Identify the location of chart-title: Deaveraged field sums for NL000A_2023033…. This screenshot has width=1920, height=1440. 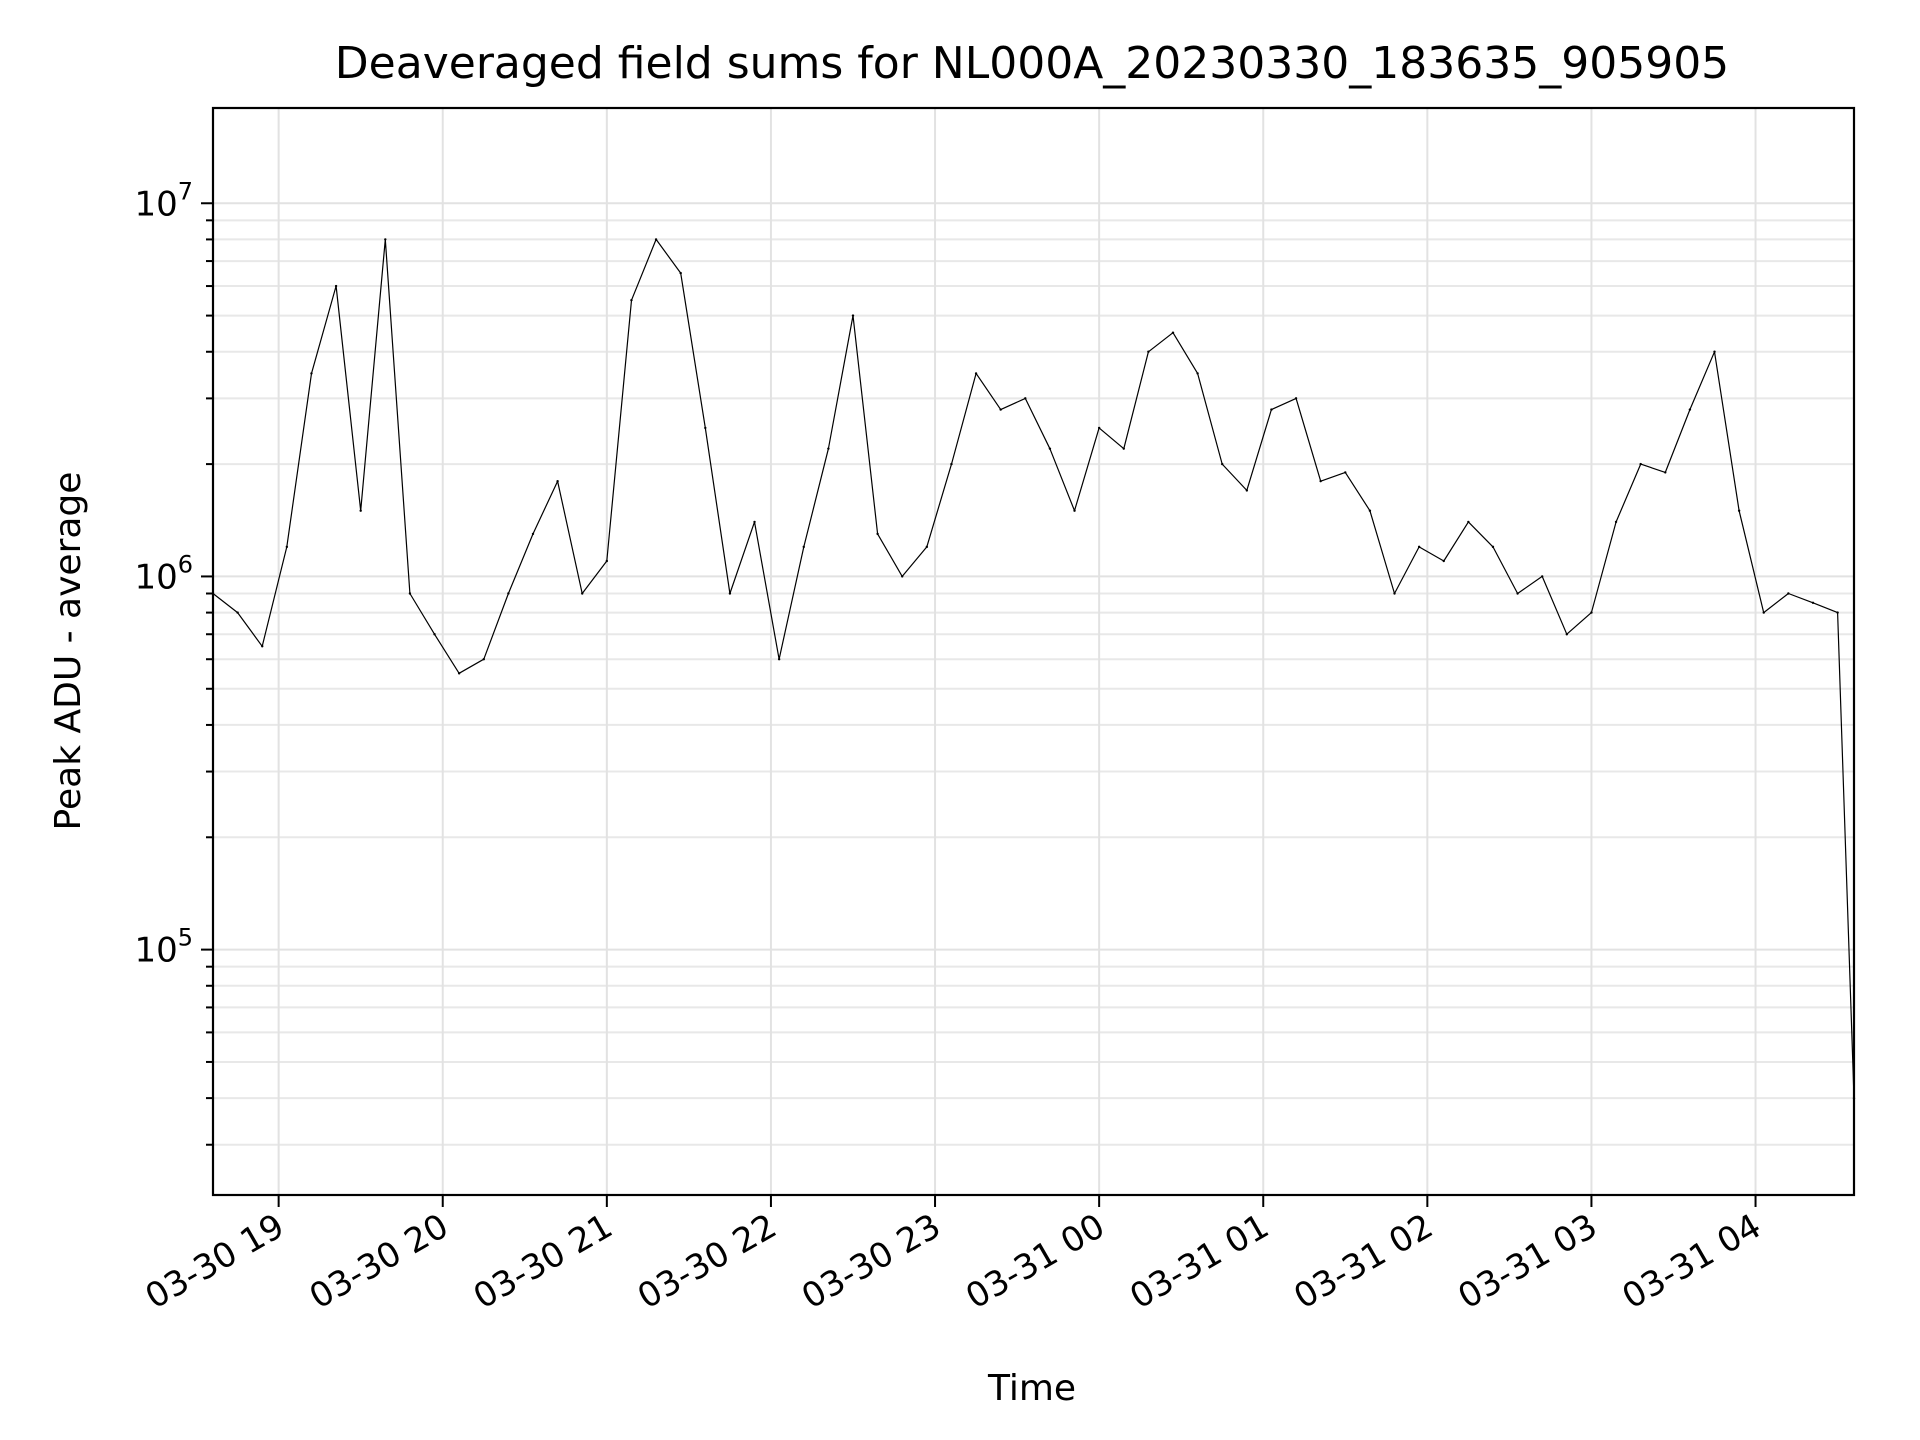
(1032, 63).